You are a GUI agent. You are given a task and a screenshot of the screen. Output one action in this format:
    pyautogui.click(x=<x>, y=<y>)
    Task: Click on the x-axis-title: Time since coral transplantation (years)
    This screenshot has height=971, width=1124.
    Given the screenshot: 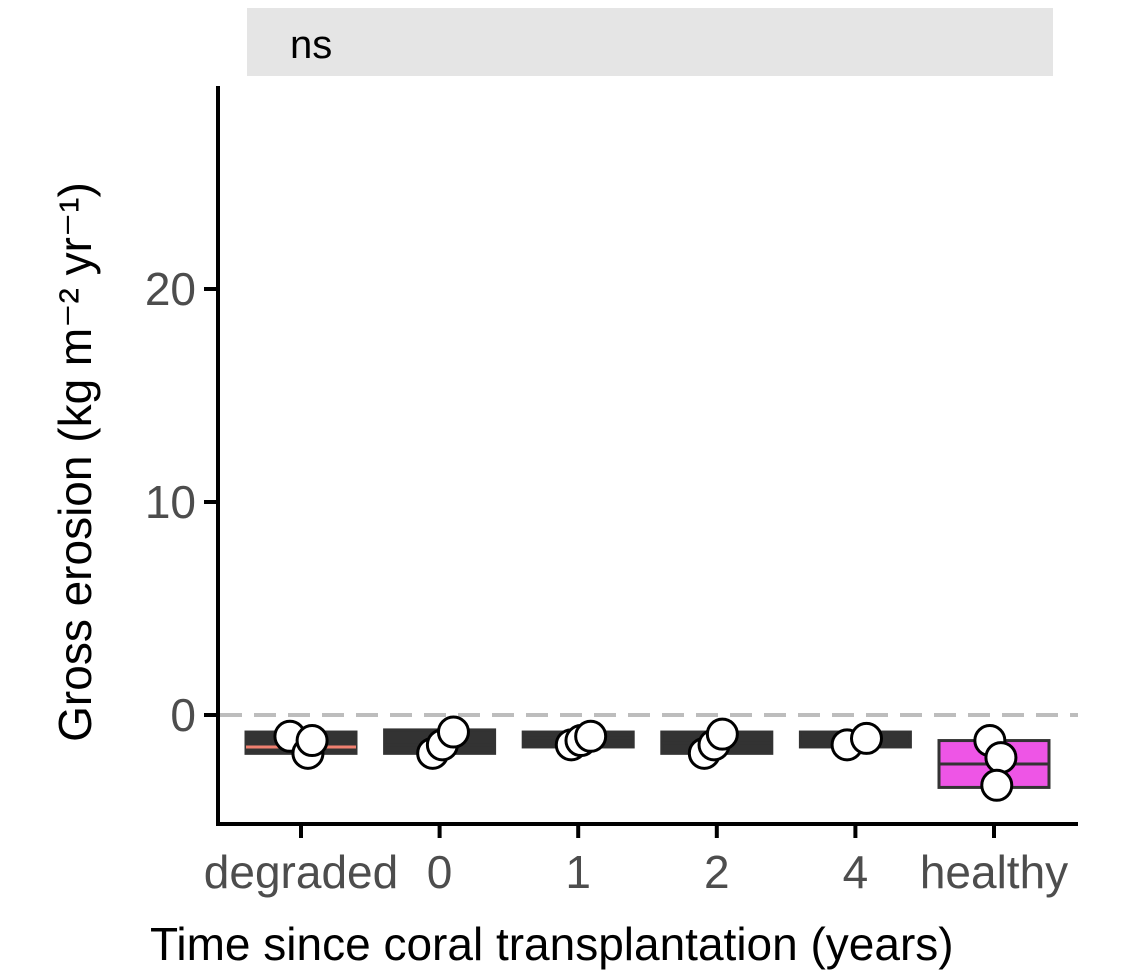 What is the action you would take?
    pyautogui.click(x=552, y=944)
    